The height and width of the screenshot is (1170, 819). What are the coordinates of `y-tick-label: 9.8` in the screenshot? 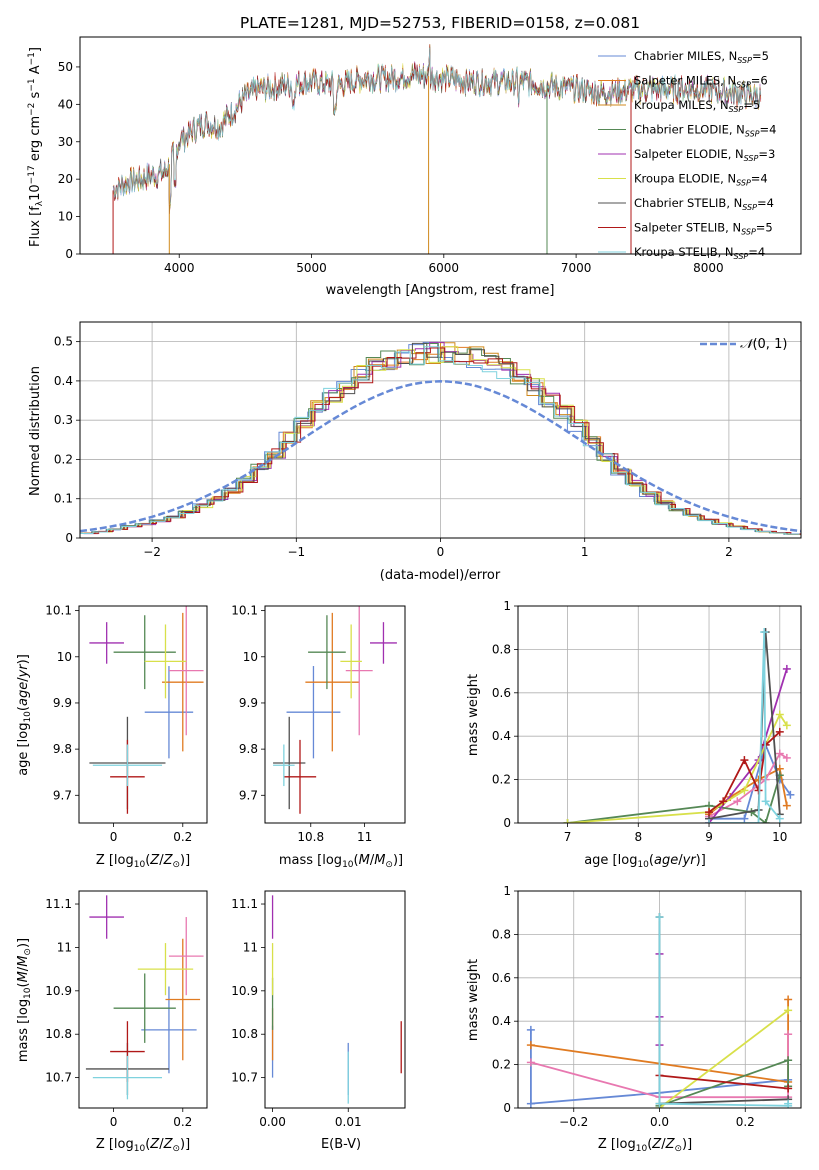 It's located at (248, 749).